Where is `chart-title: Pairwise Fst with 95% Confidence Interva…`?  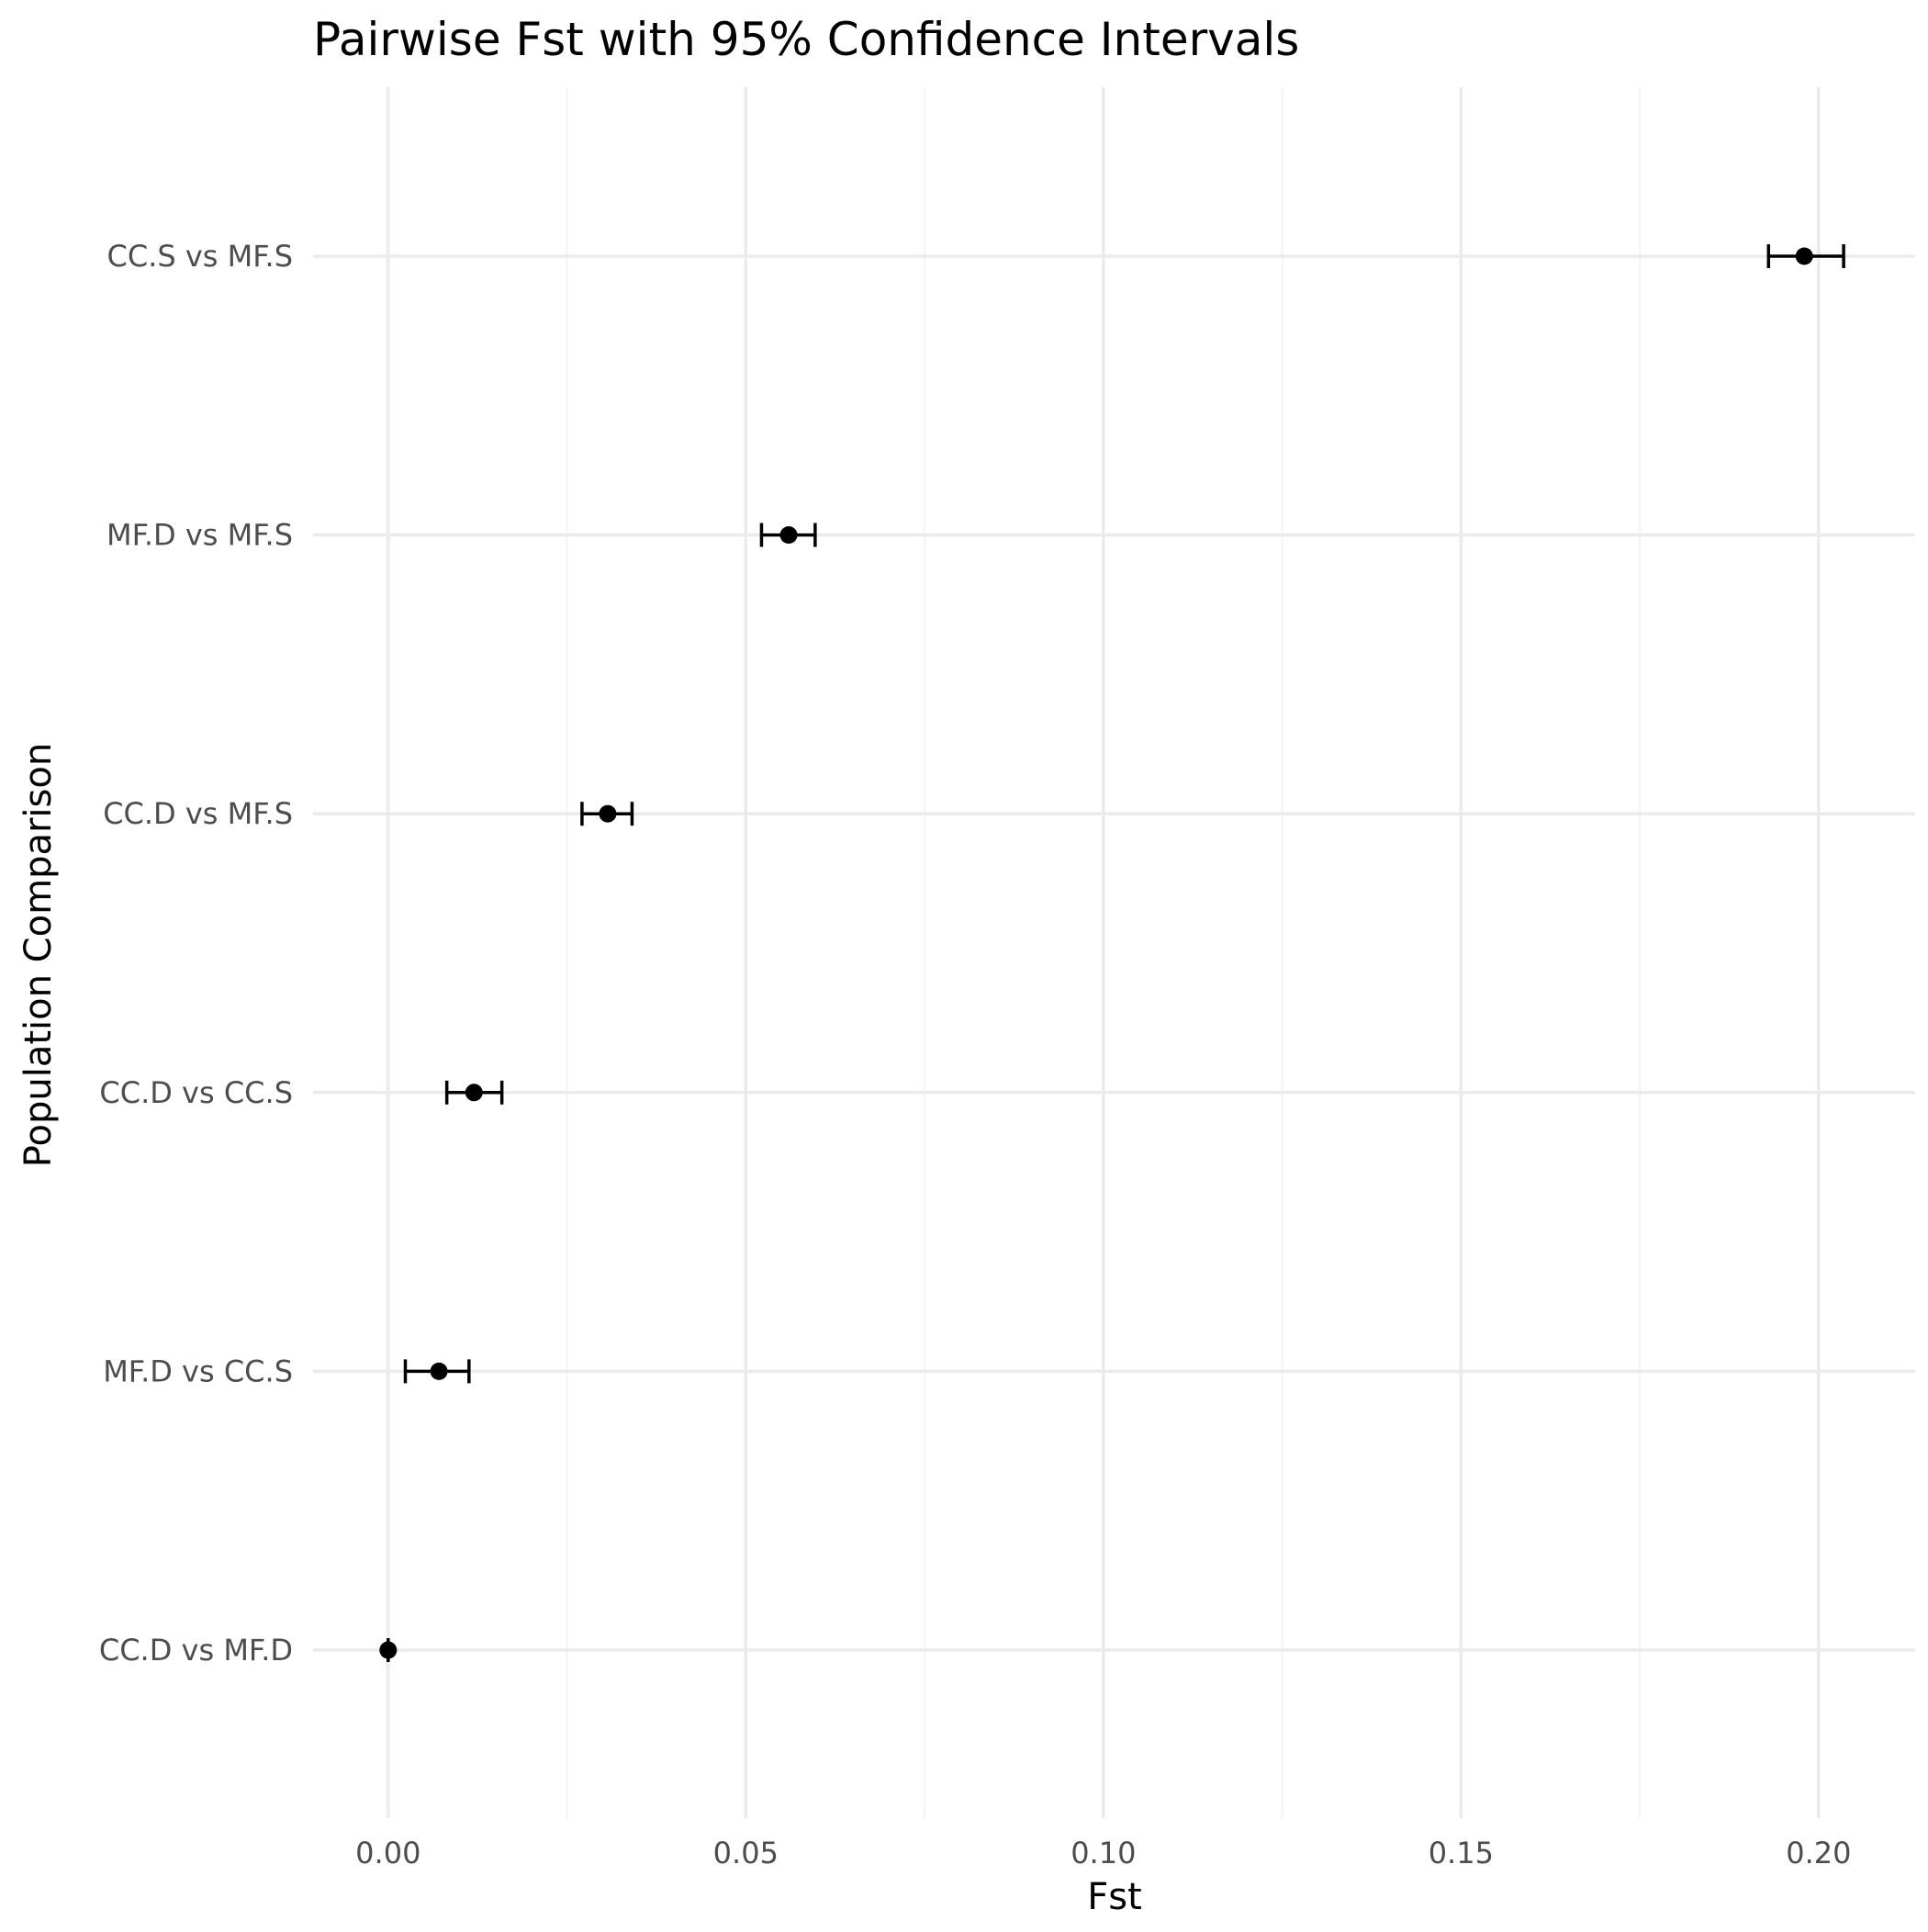
chart-title: Pairwise Fst with 95% Confidence Interva… is located at coordinates (806, 39).